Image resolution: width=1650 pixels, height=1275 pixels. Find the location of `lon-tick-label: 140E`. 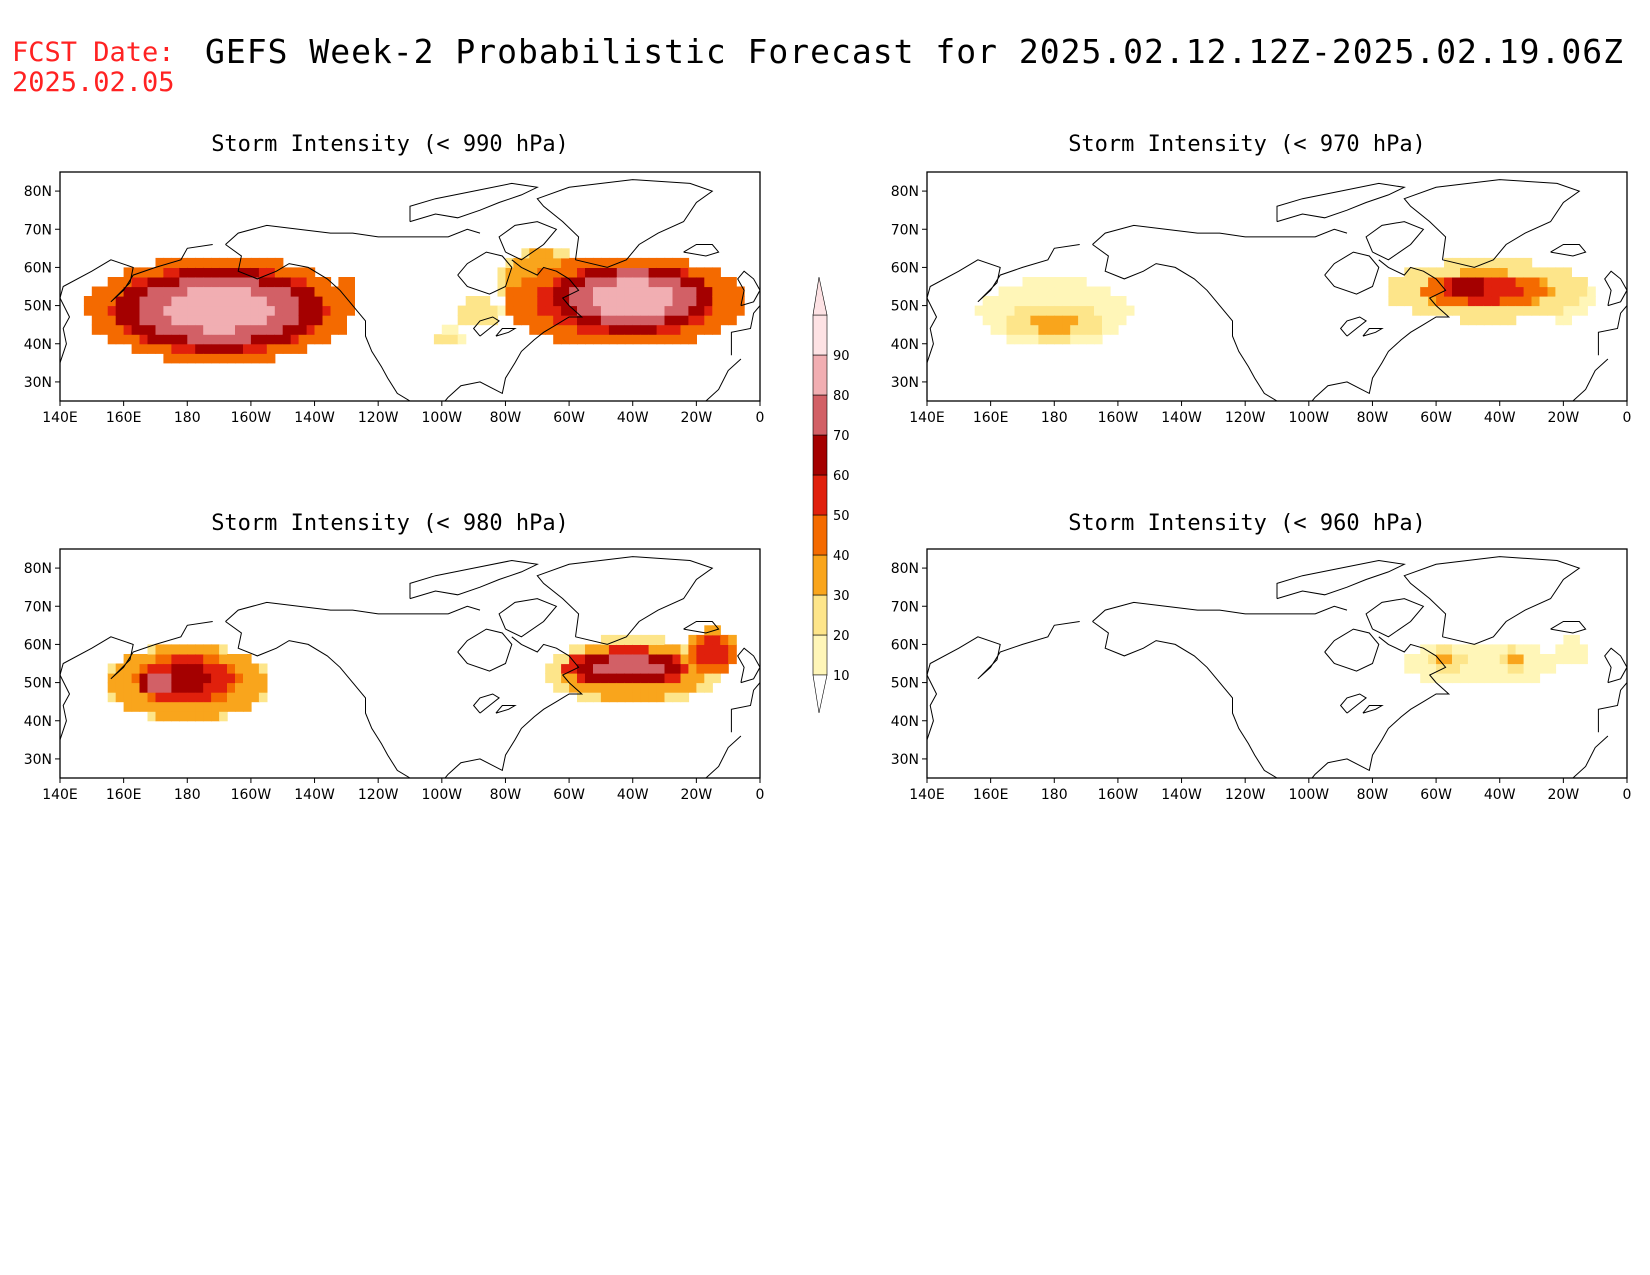

lon-tick-label: 140E is located at coordinates (927, 418).